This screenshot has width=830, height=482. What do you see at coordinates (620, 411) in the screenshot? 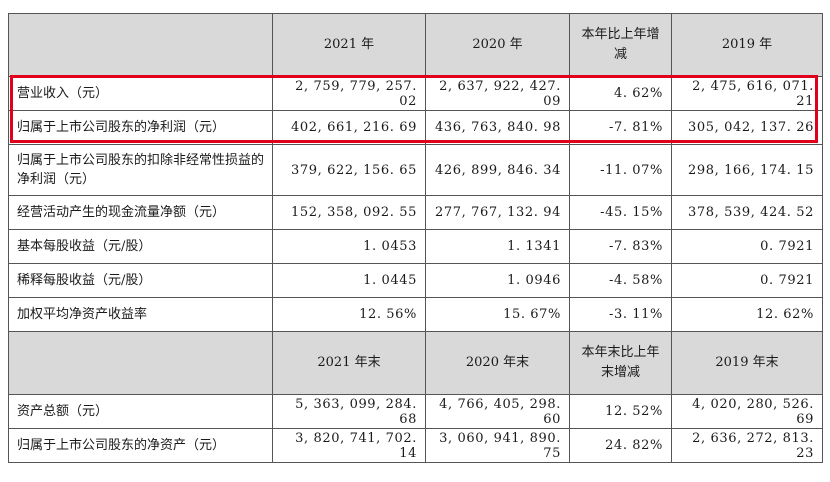
I see `cell-value: 12. 52%` at bounding box center [620, 411].